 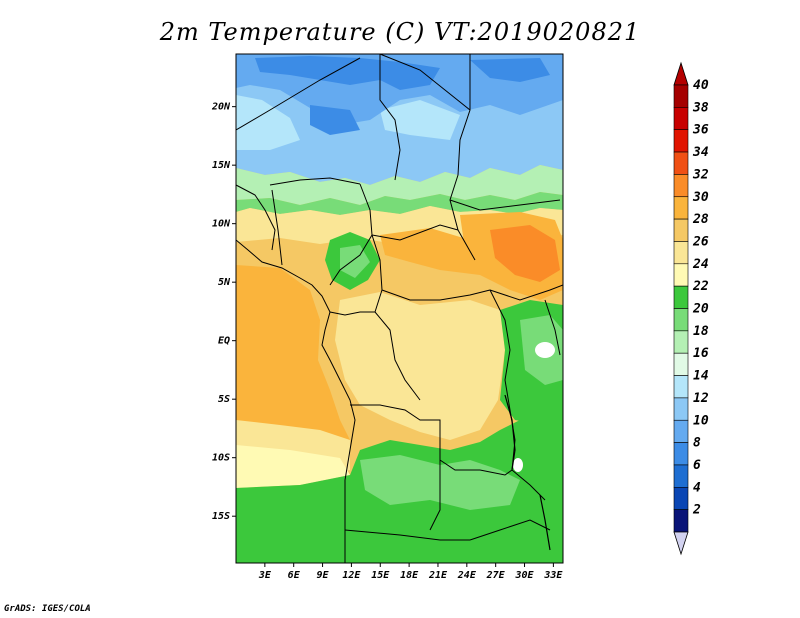 I want to click on latitude-axis: 20N 15N 10N 5N EQ 5S 10S 15S, so click(x=223, y=312).